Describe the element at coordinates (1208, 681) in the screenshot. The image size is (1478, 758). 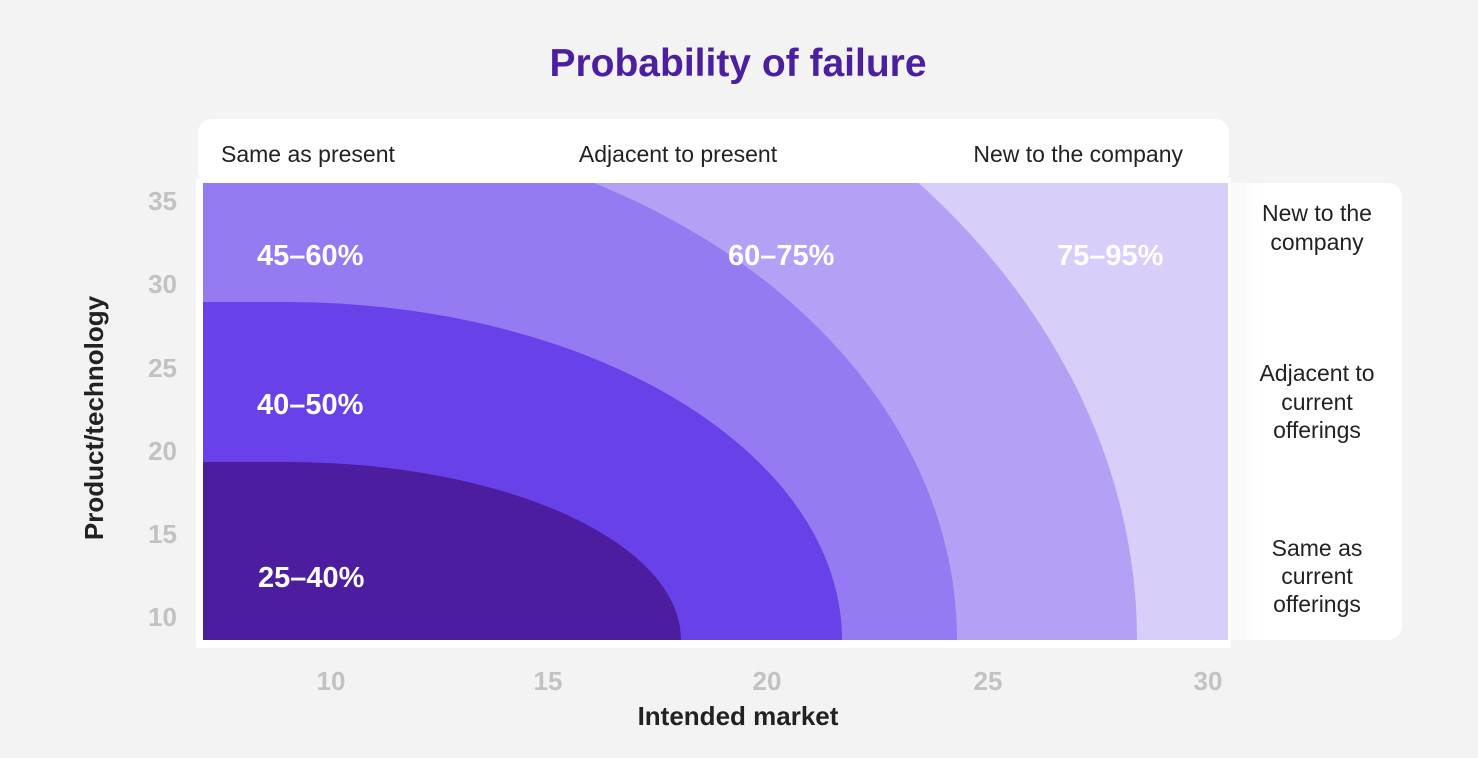
I see `x-tick-label: 30` at that location.